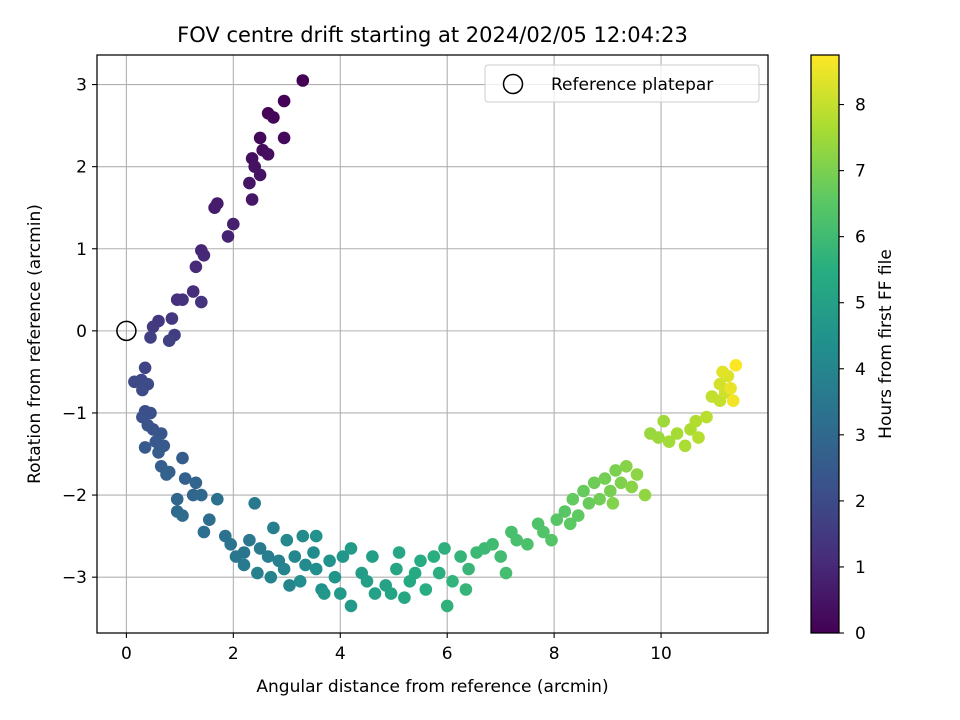  I want to click on colorbar-tick-label: 7, so click(860, 172).